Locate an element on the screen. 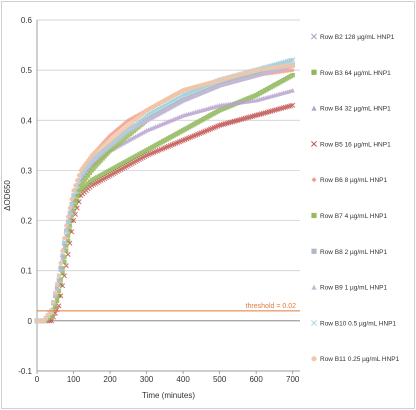 Image resolution: width=416 pixels, height=410 pixels. legend-label: Row B10 0.5 µg/mL HNP1 is located at coordinates (358, 323).